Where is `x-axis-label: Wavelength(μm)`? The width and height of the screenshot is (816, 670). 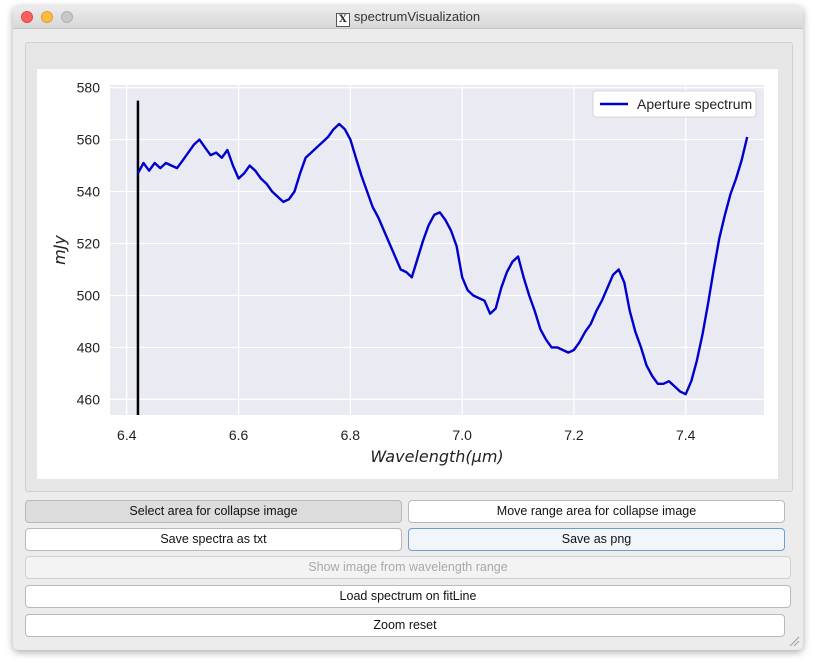 x-axis-label: Wavelength(μm) is located at coordinates (436, 456).